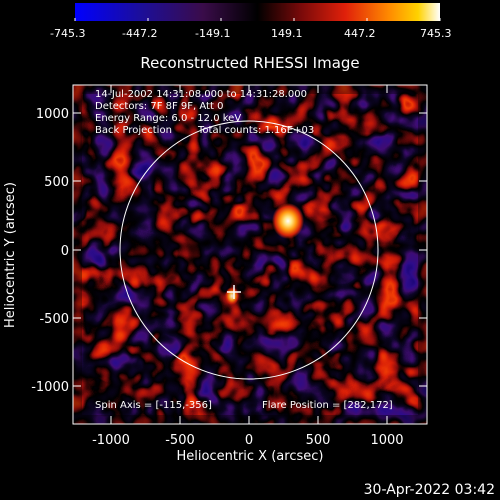 Image resolution: width=500 pixels, height=500 pixels. Describe the element at coordinates (52, 114) in the screenshot. I see `y-tick-label: 1000` at that location.